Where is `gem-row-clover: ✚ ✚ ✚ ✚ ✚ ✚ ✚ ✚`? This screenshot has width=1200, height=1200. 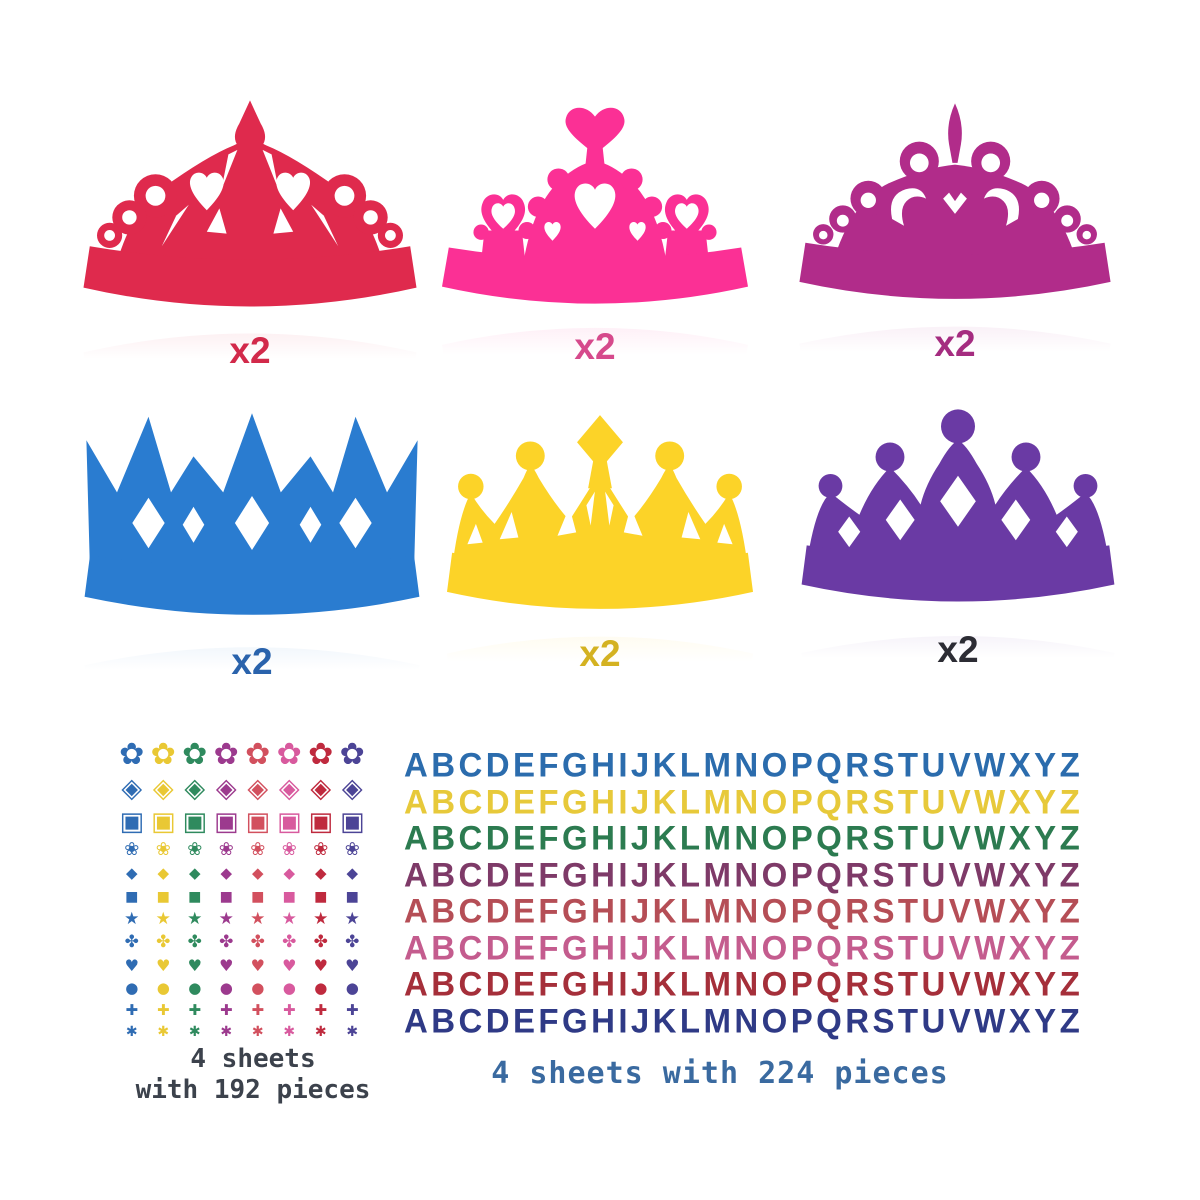
gem-row-clover: ✚ ✚ ✚ ✚ ✚ ✚ ✚ ✚ is located at coordinates (242, 1010).